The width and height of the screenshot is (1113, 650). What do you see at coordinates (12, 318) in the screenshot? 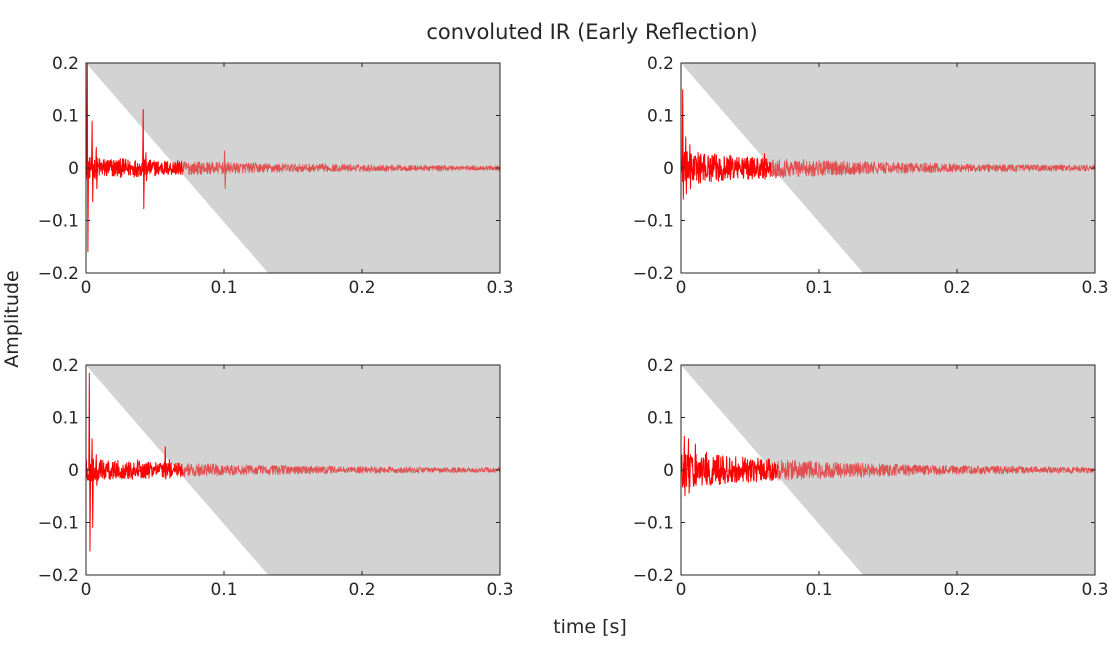
I see `figure-ylabel: Amplitude` at bounding box center [12, 318].